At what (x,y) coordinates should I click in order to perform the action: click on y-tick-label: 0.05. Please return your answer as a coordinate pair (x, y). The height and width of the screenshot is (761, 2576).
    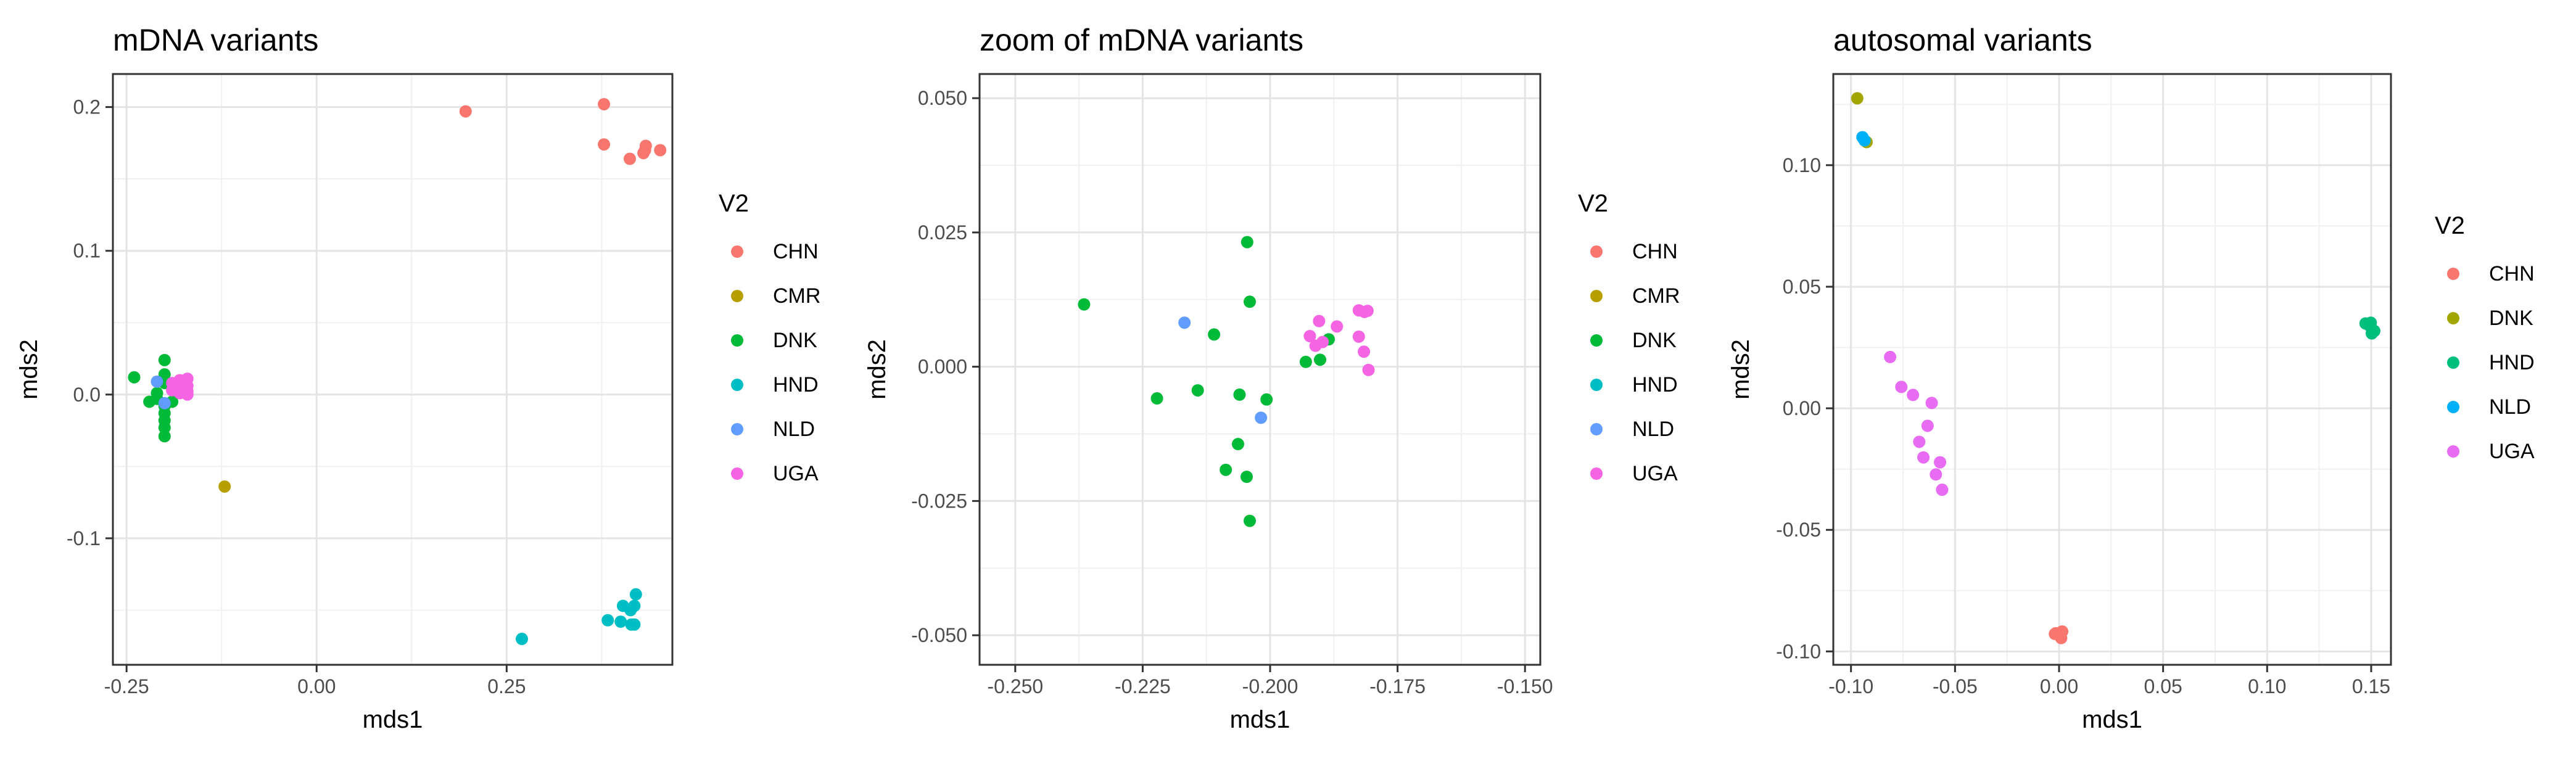
    Looking at the image, I should click on (1802, 287).